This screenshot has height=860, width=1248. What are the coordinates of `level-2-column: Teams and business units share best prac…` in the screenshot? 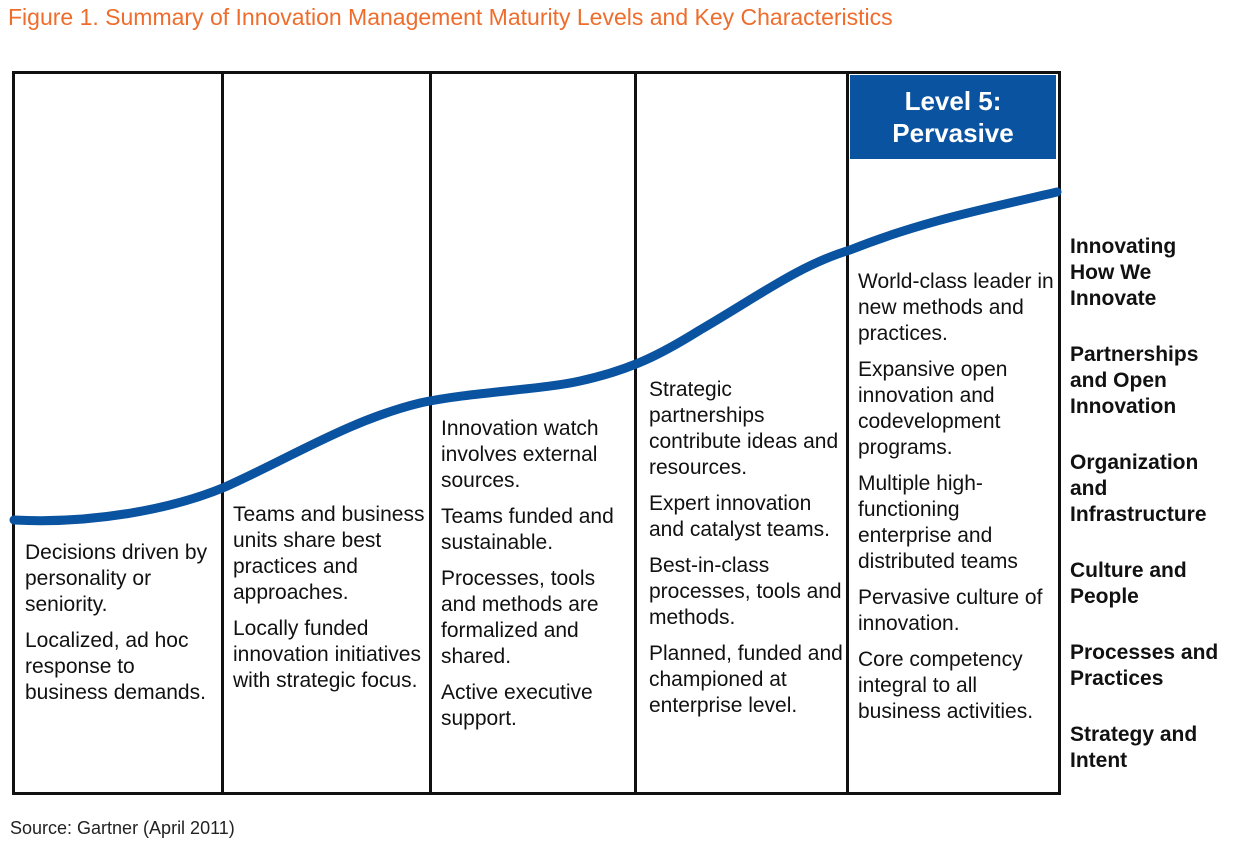 It's located at (330, 603).